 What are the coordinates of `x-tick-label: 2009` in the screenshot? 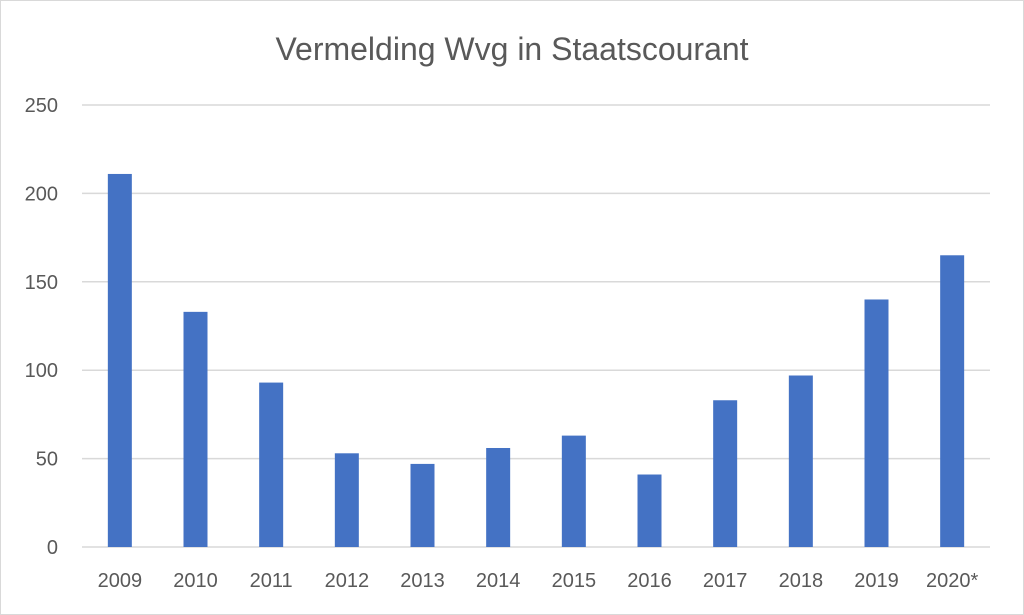 It's located at (120, 581).